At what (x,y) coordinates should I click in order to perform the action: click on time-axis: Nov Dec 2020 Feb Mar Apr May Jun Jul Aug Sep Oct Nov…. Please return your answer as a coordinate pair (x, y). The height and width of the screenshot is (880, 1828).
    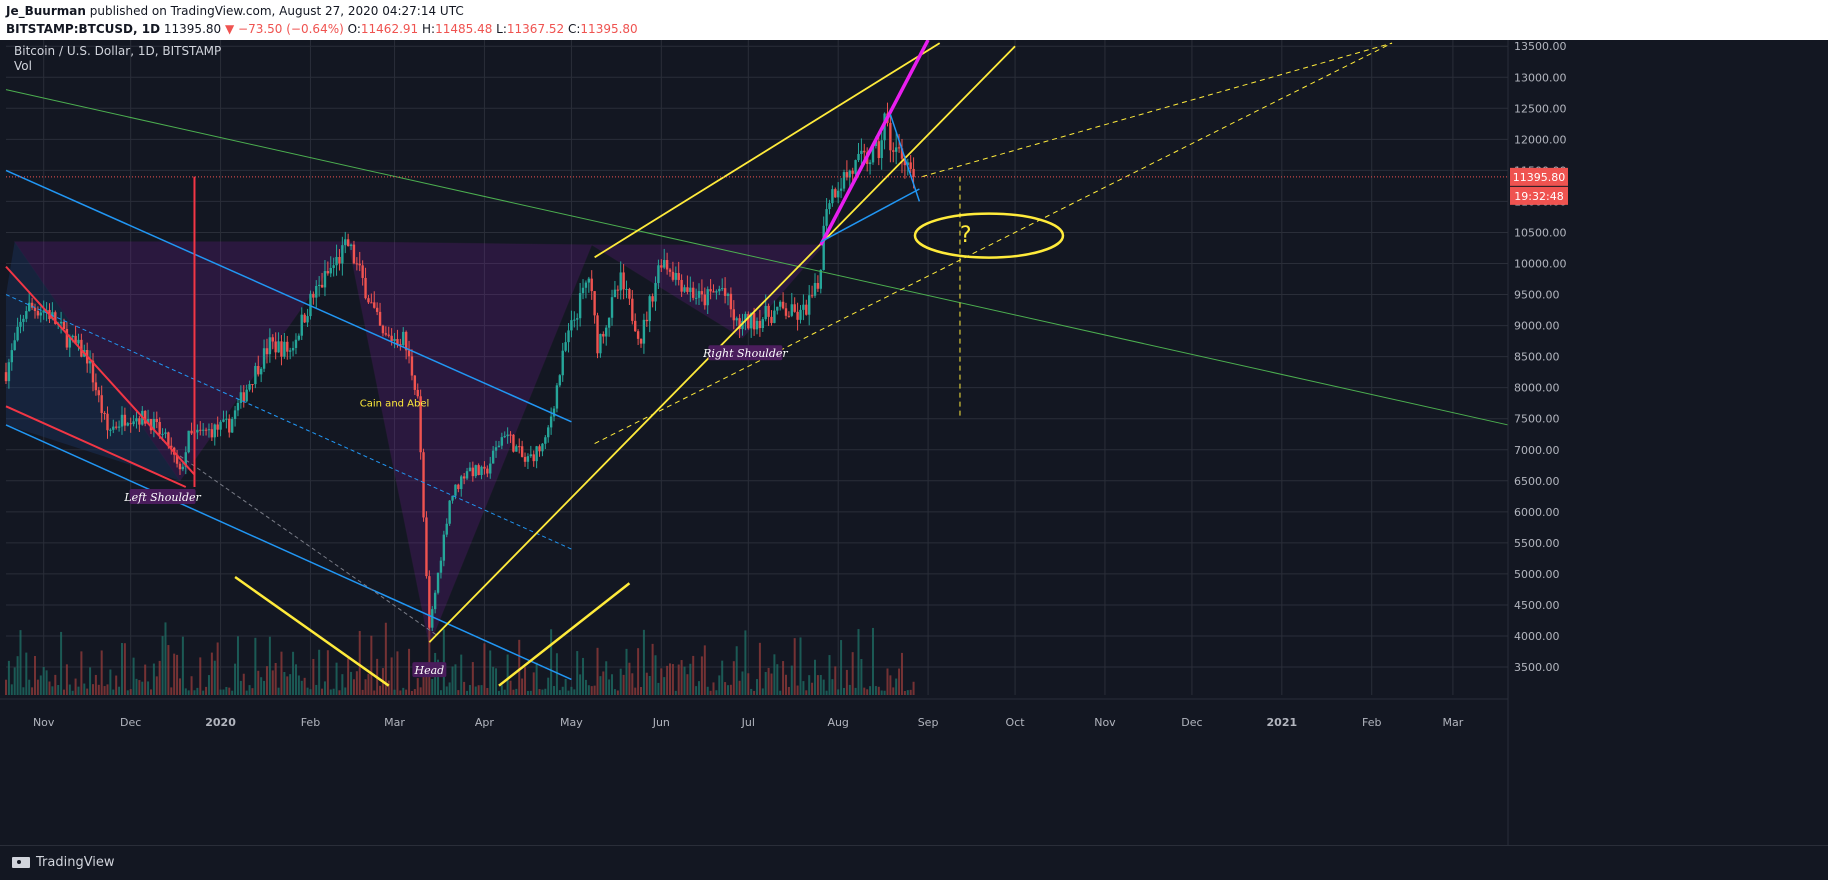
    Looking at the image, I should click on (754, 713).